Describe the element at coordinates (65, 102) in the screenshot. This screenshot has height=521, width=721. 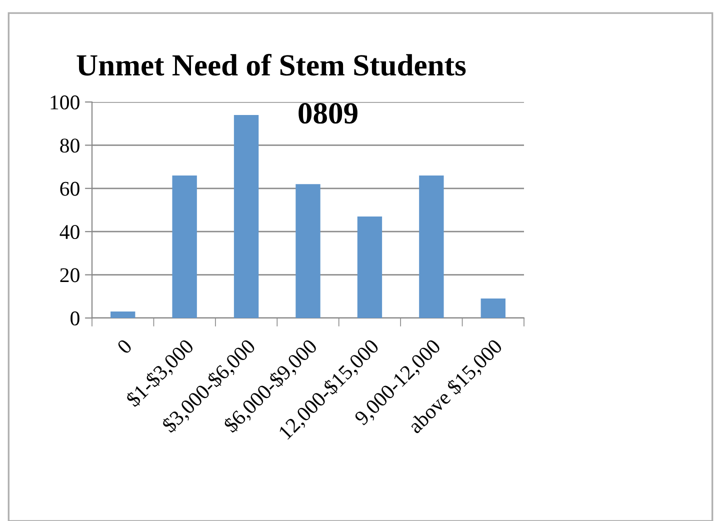
I see `y-tick-label: 100` at that location.